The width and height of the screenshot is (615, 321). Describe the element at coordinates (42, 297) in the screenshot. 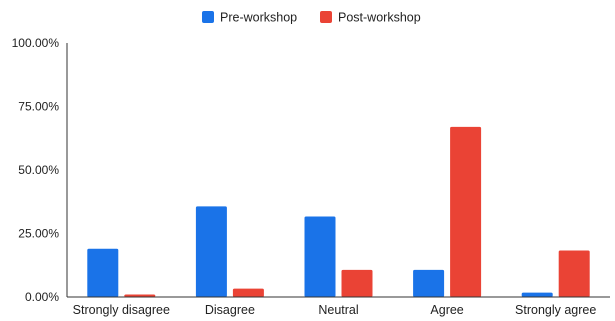

I see `y-tick-label: 0.00%` at that location.